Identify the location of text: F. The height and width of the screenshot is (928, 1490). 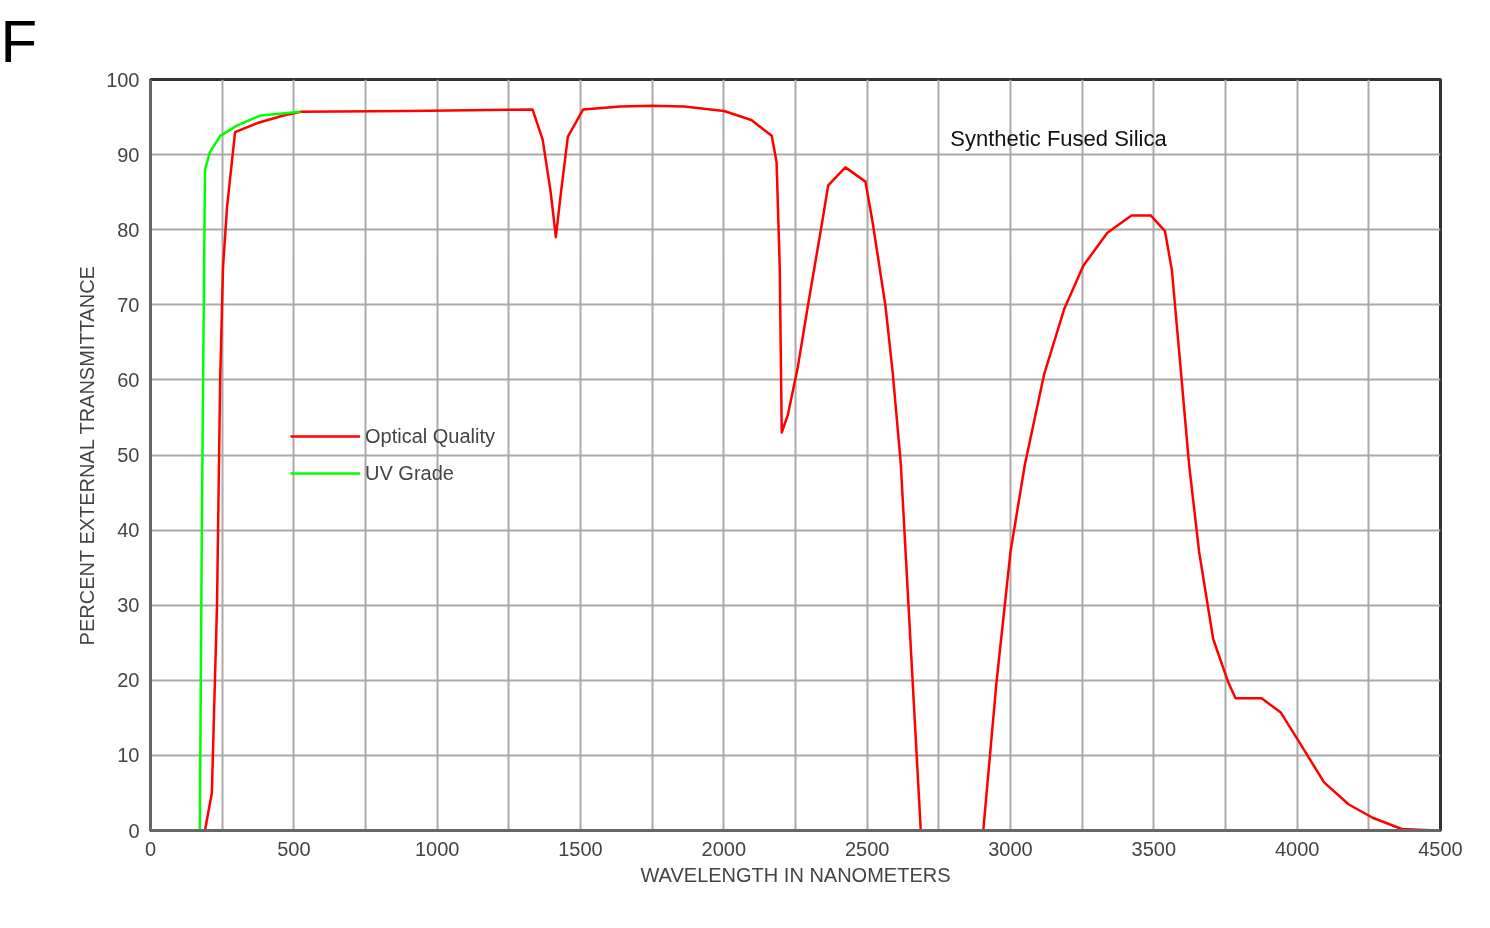
(19, 41).